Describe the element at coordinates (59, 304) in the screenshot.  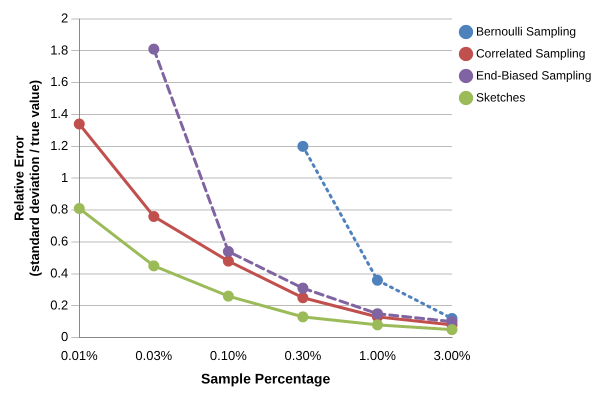
I see `y-tick-label: 0.2` at that location.